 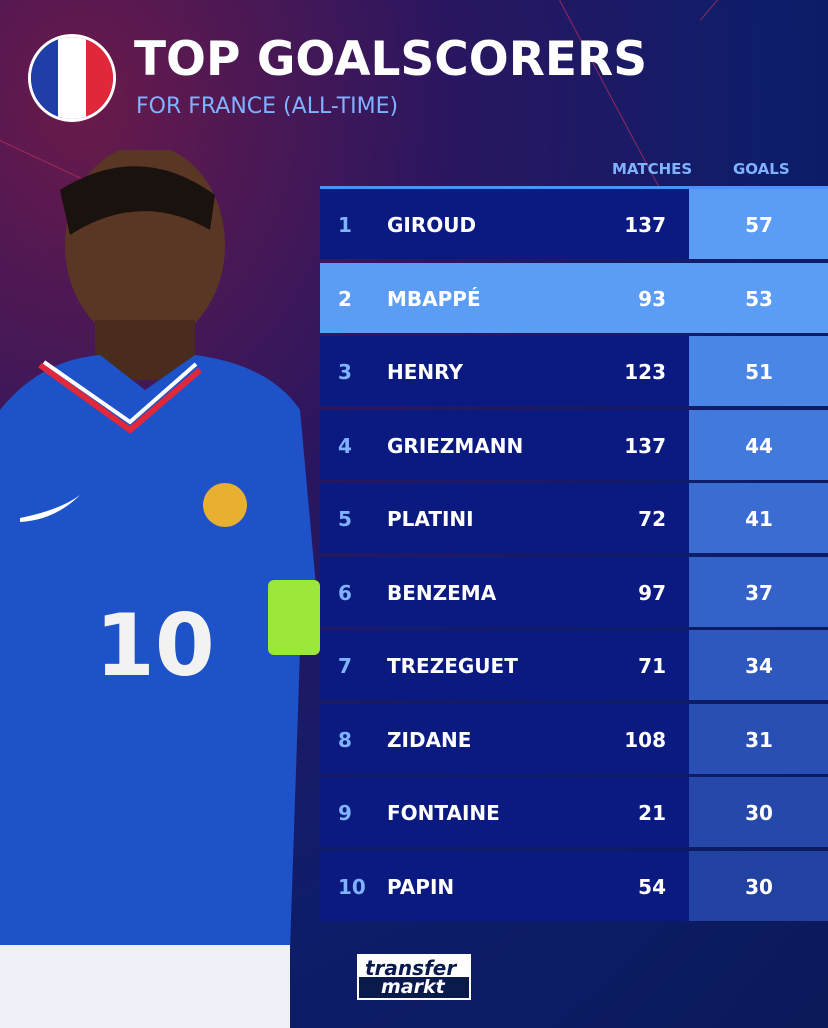 I want to click on table-row: 5 PLATINI 72 41, so click(x=574, y=518).